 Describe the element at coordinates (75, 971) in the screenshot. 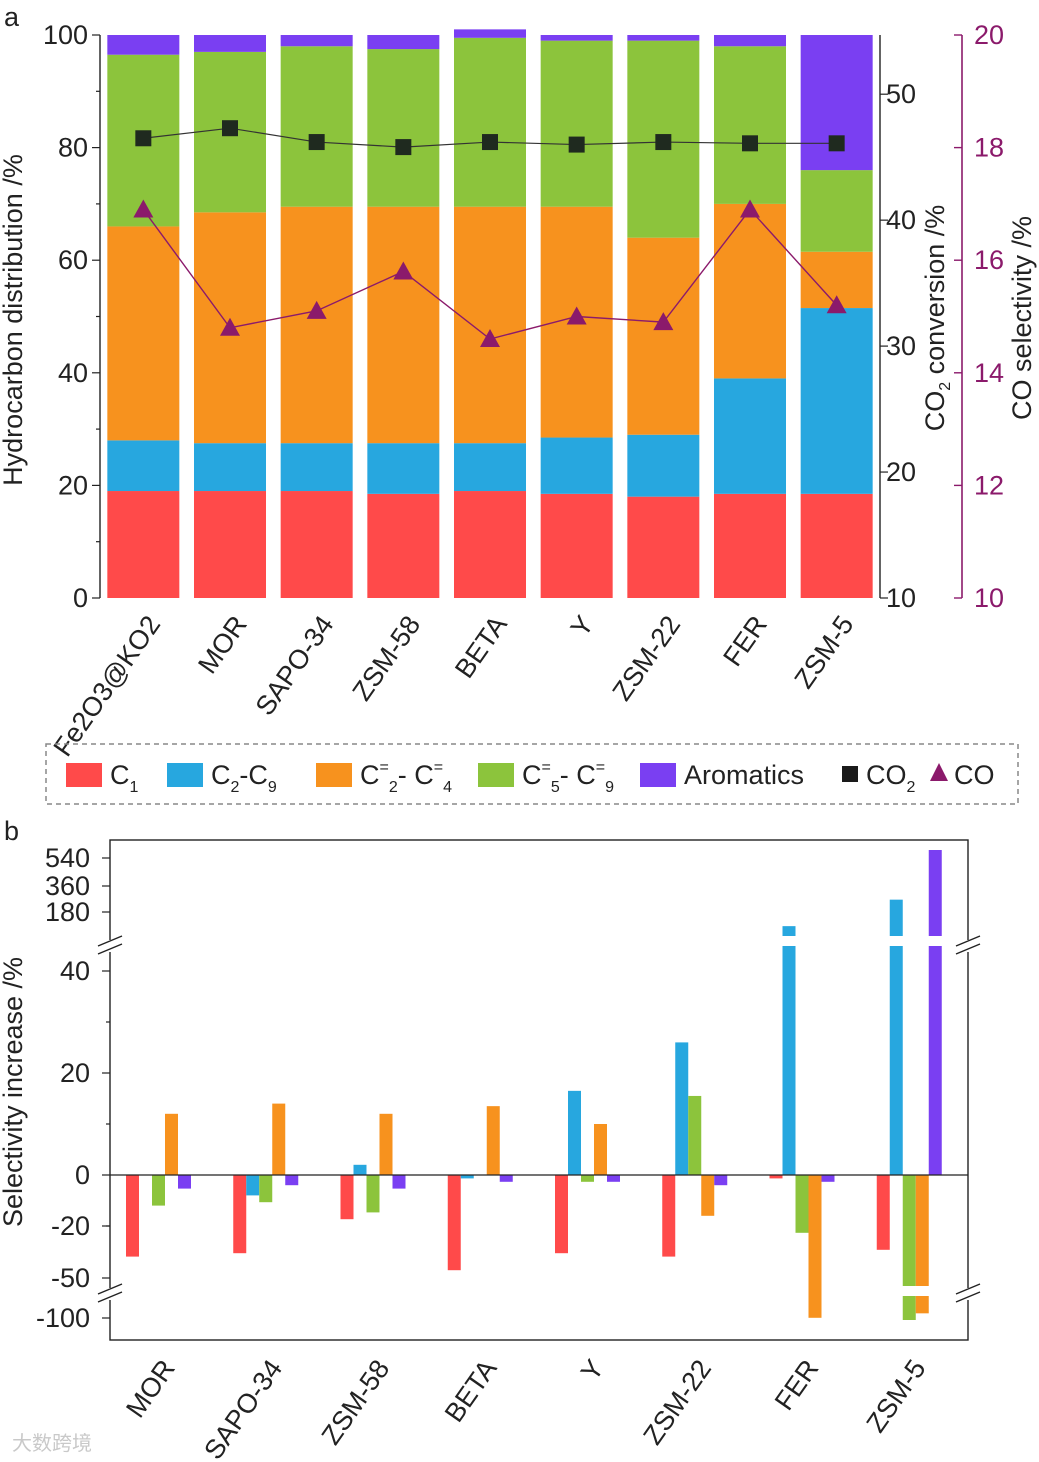

I see `b-y-tick-label: 40` at that location.